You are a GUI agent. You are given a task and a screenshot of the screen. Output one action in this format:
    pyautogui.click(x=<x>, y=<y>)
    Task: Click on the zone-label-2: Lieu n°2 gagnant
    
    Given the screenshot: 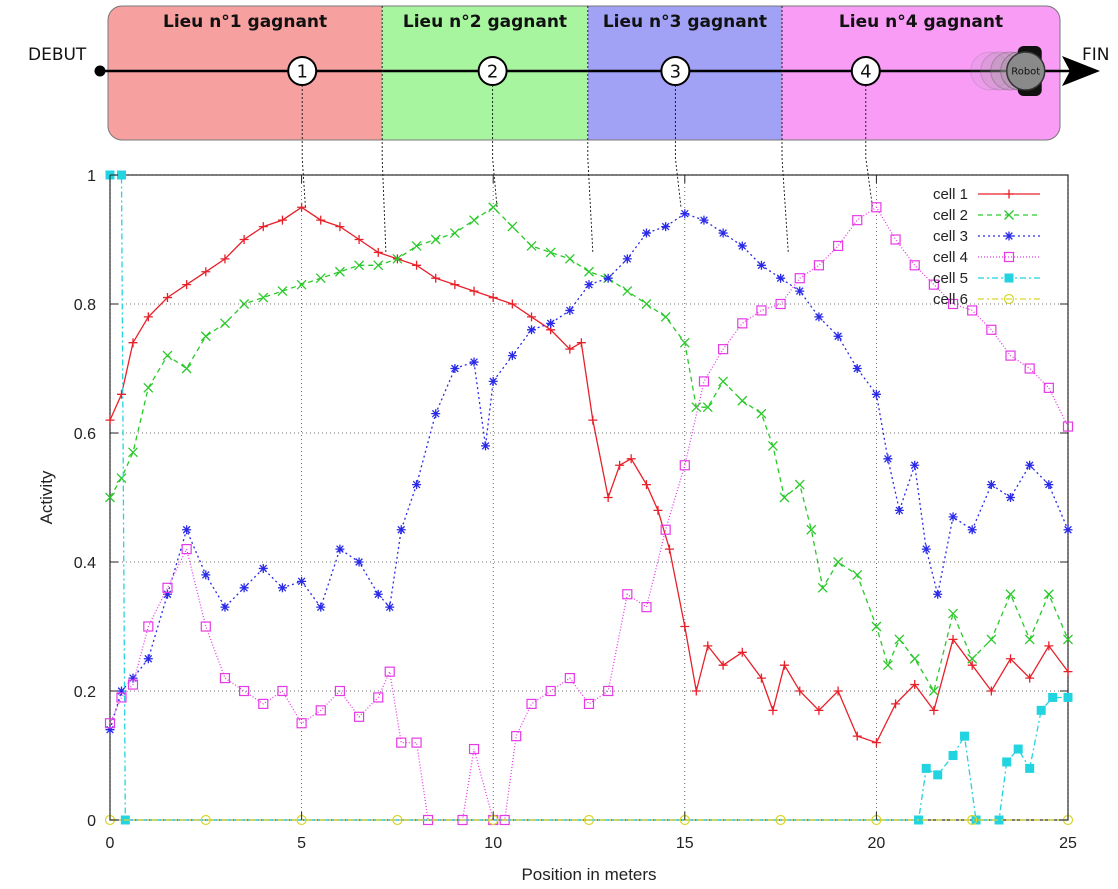 What is the action you would take?
    pyautogui.click(x=485, y=22)
    